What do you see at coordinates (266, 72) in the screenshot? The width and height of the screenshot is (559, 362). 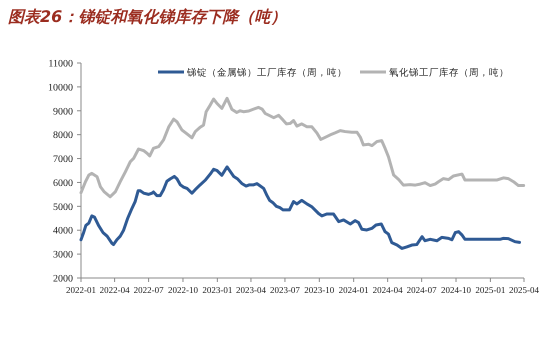 I see `legend-label: 锑锭（金属锑）工厂库存（周，吨）` at bounding box center [266, 72].